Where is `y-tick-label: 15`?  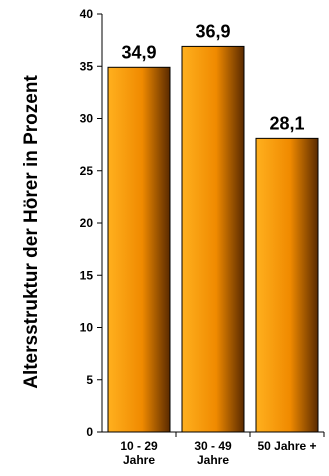
y-tick-label: 15 is located at coordinates (87, 275).